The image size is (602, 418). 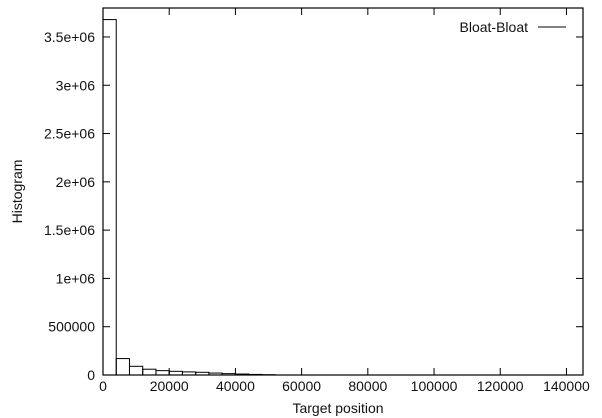 What do you see at coordinates (301, 386) in the screenshot?
I see `x-tick-label: 60000` at bounding box center [301, 386].